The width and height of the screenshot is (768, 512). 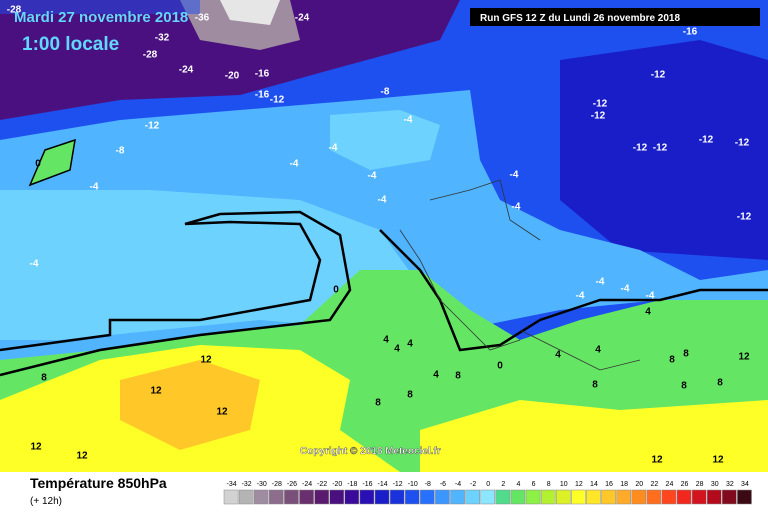 I want to click on scale-label: -26, so click(x=292, y=484).